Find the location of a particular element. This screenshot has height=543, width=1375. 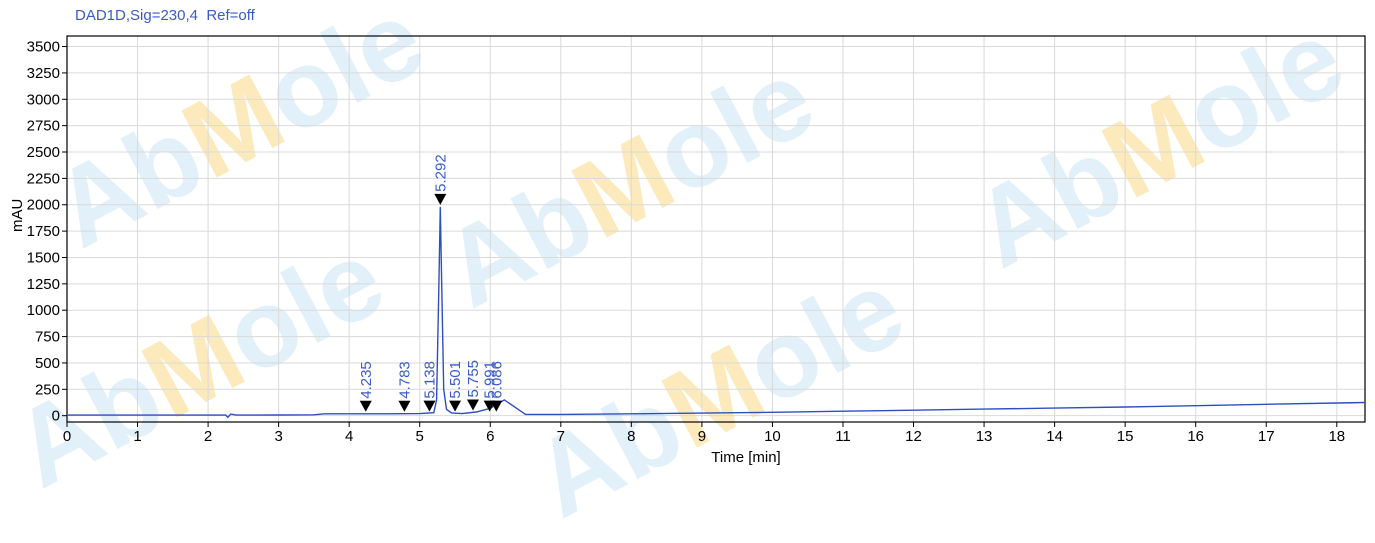

x-tick-label: 2 is located at coordinates (208, 436).